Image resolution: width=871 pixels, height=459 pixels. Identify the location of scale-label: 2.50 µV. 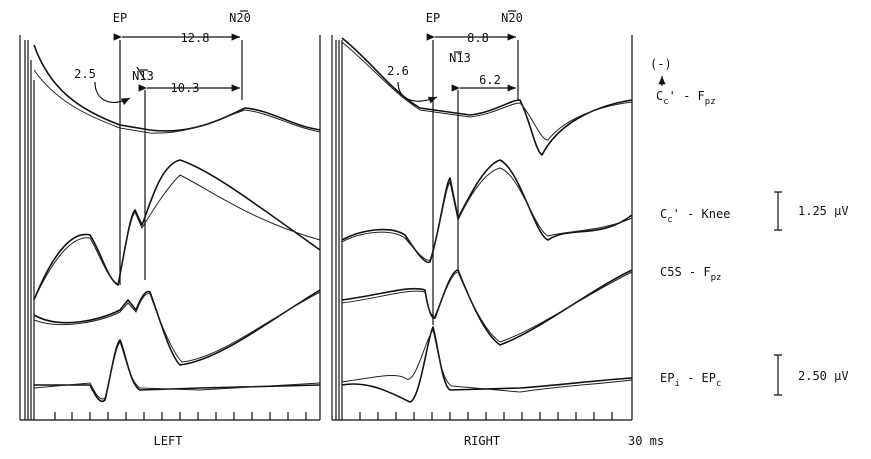
(823, 376).